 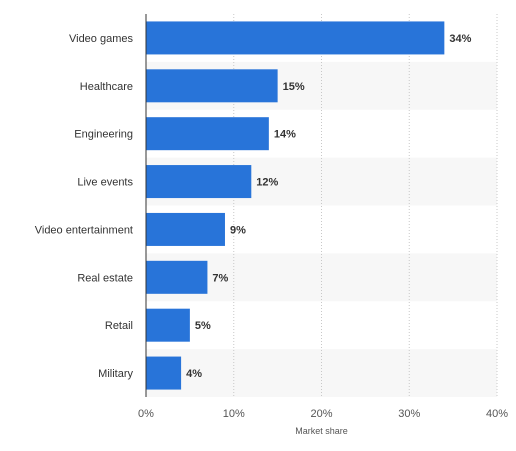 I want to click on category-label: Real estate, so click(x=105, y=278).